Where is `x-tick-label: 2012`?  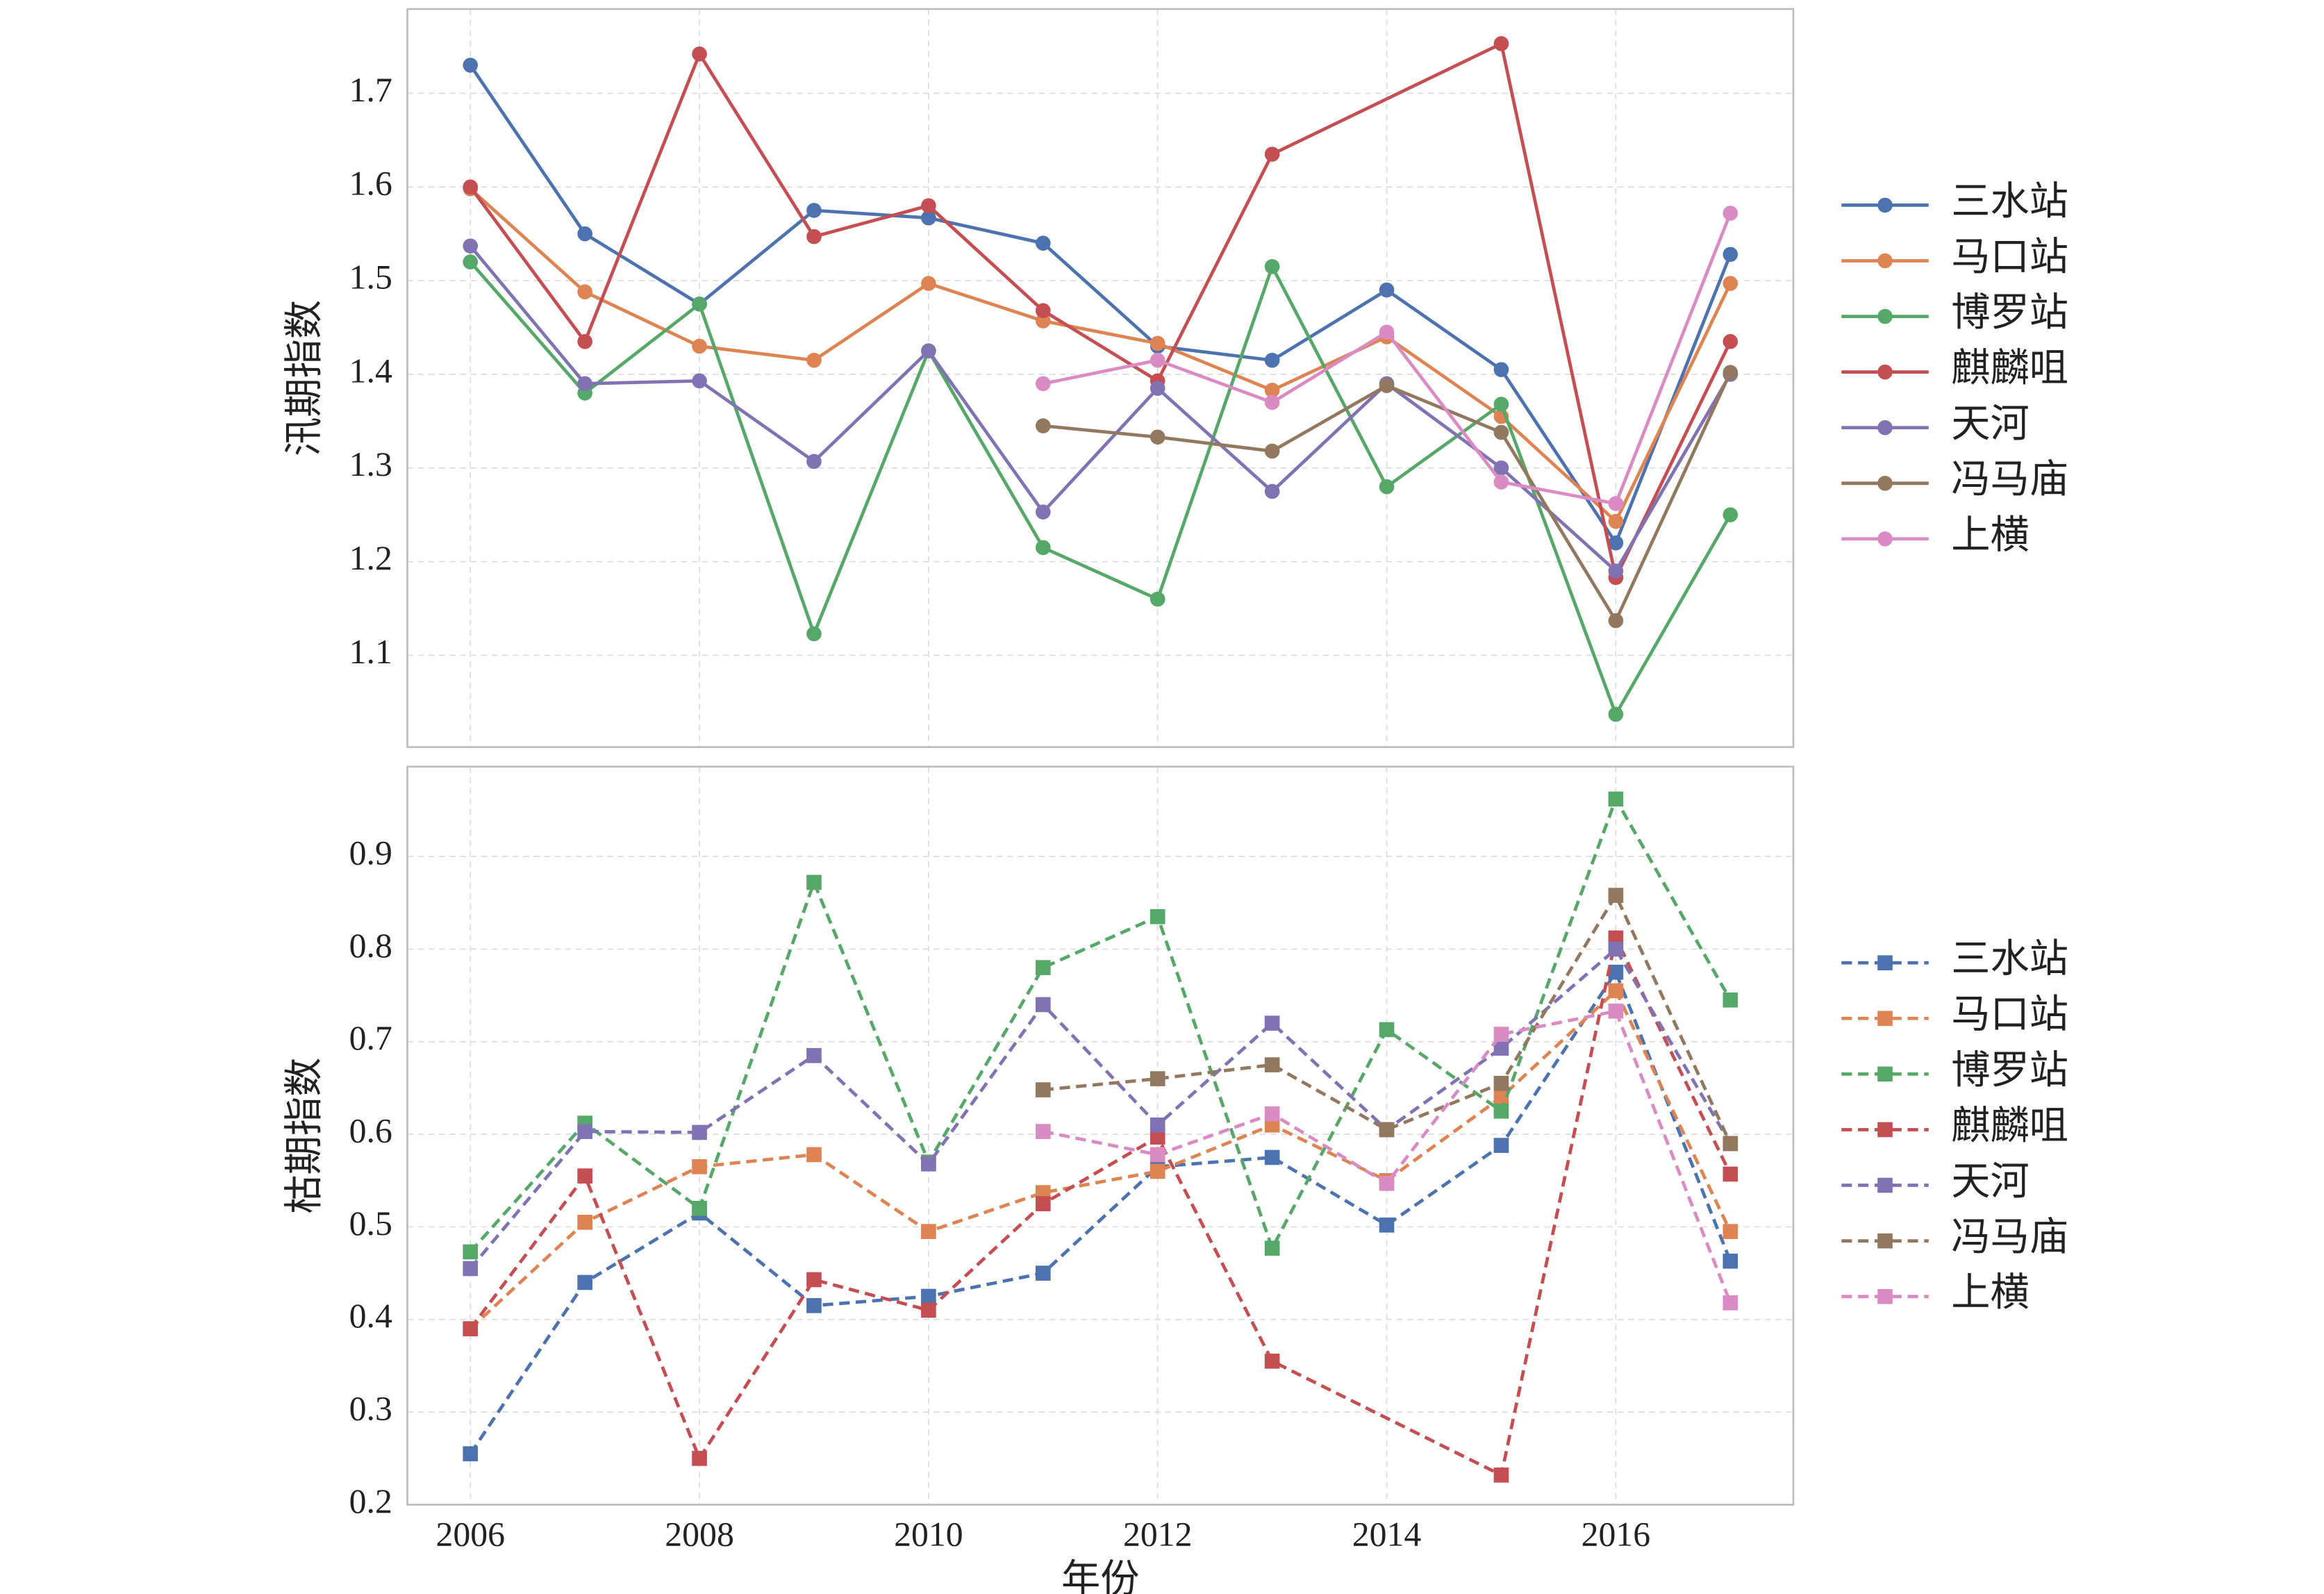
x-tick-label: 2012 is located at coordinates (1158, 1534).